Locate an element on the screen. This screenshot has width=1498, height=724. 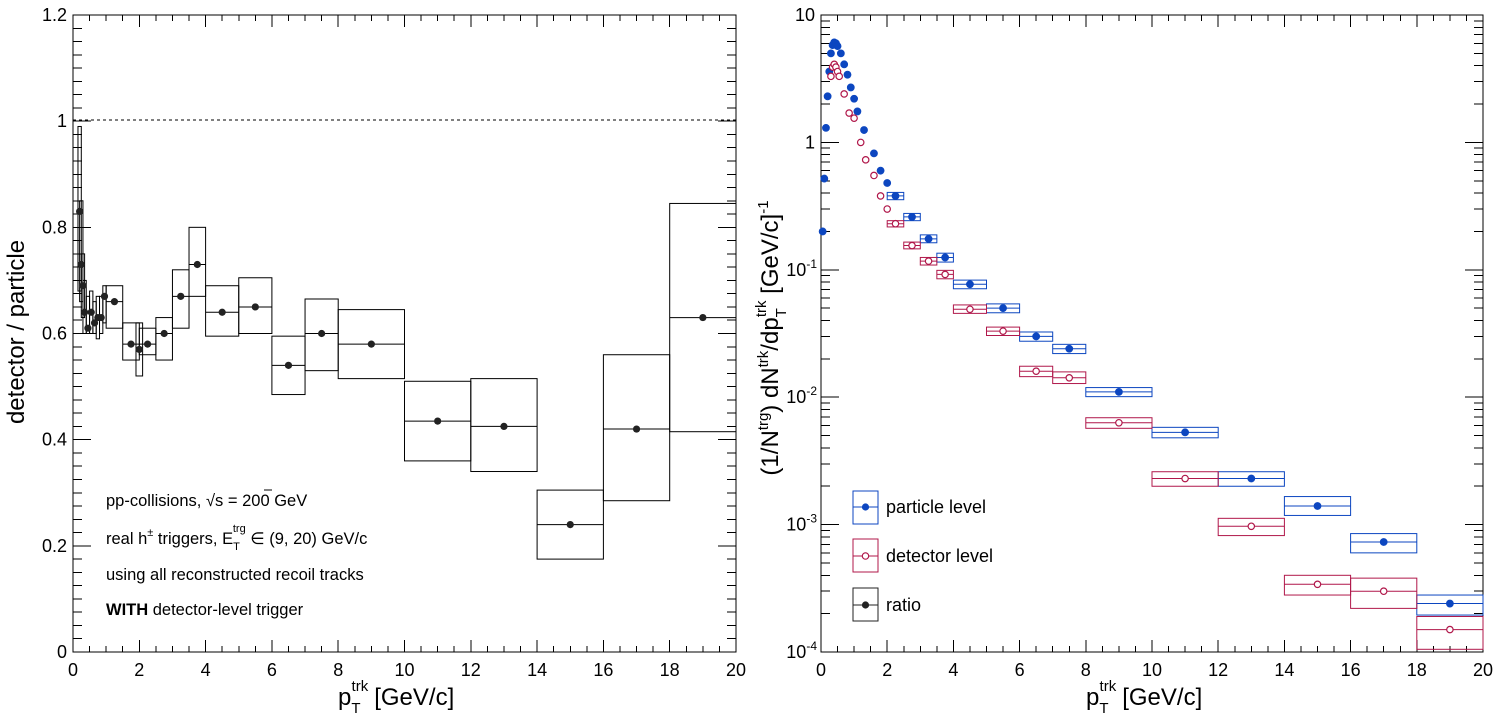
y-tick-label: 0.2 is located at coordinates (54, 546).